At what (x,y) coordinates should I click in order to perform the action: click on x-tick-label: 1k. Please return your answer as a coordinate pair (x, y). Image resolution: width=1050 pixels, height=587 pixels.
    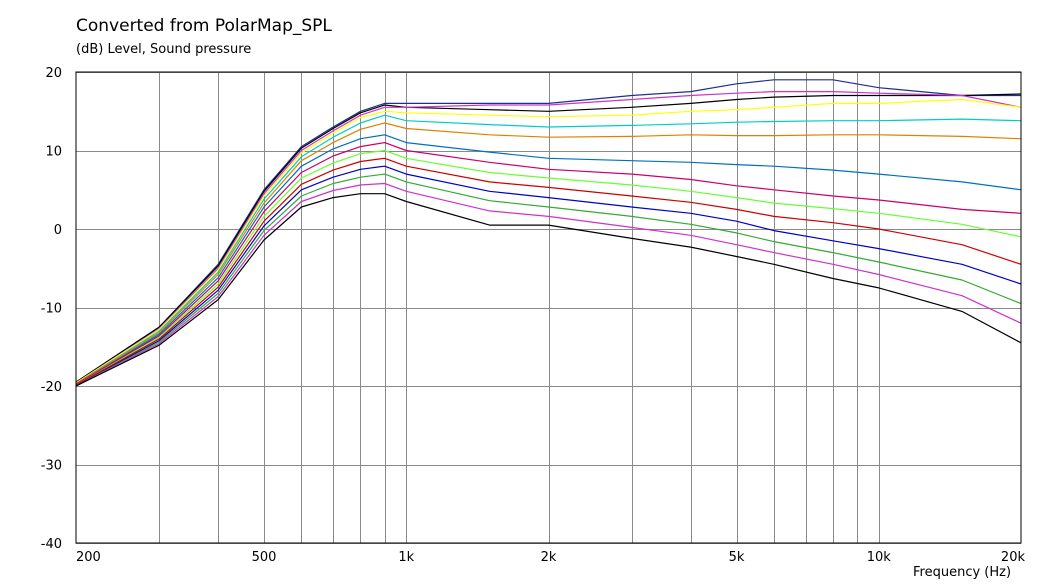
    Looking at the image, I should click on (406, 557).